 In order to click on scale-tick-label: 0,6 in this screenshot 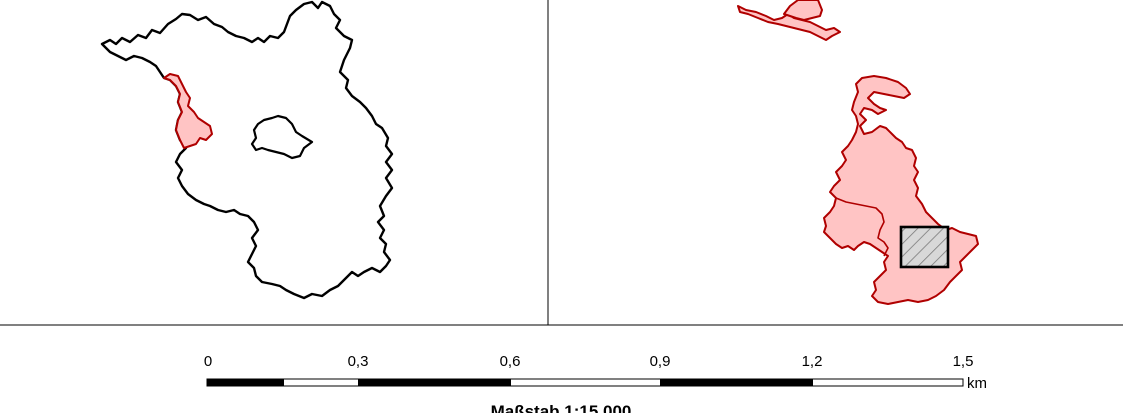, I will do `click(510, 361)`.